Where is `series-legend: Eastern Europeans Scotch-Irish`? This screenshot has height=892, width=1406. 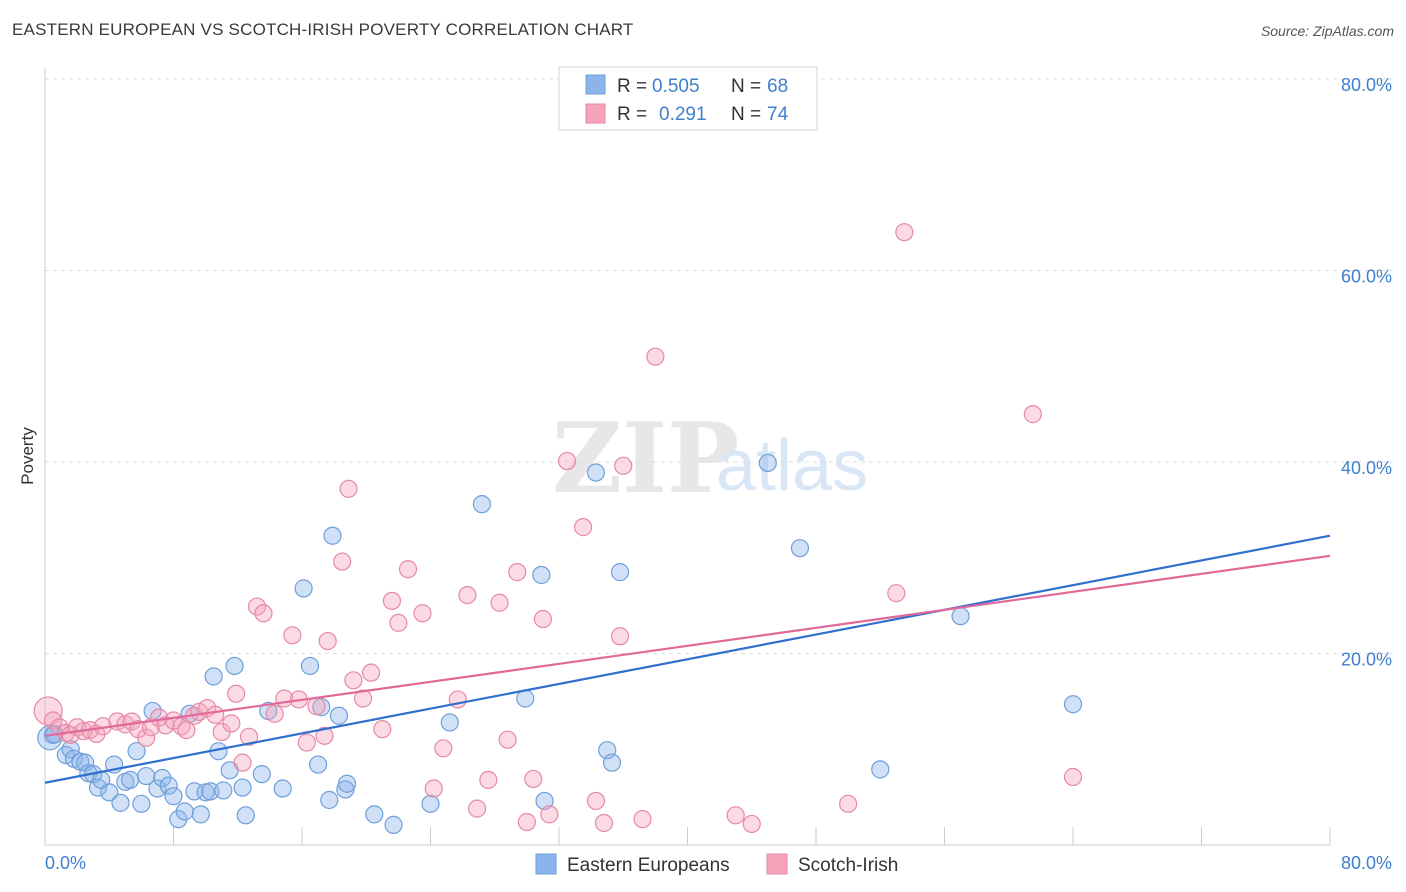
series-legend: Eastern Europeans Scotch-Irish is located at coordinates (716, 864).